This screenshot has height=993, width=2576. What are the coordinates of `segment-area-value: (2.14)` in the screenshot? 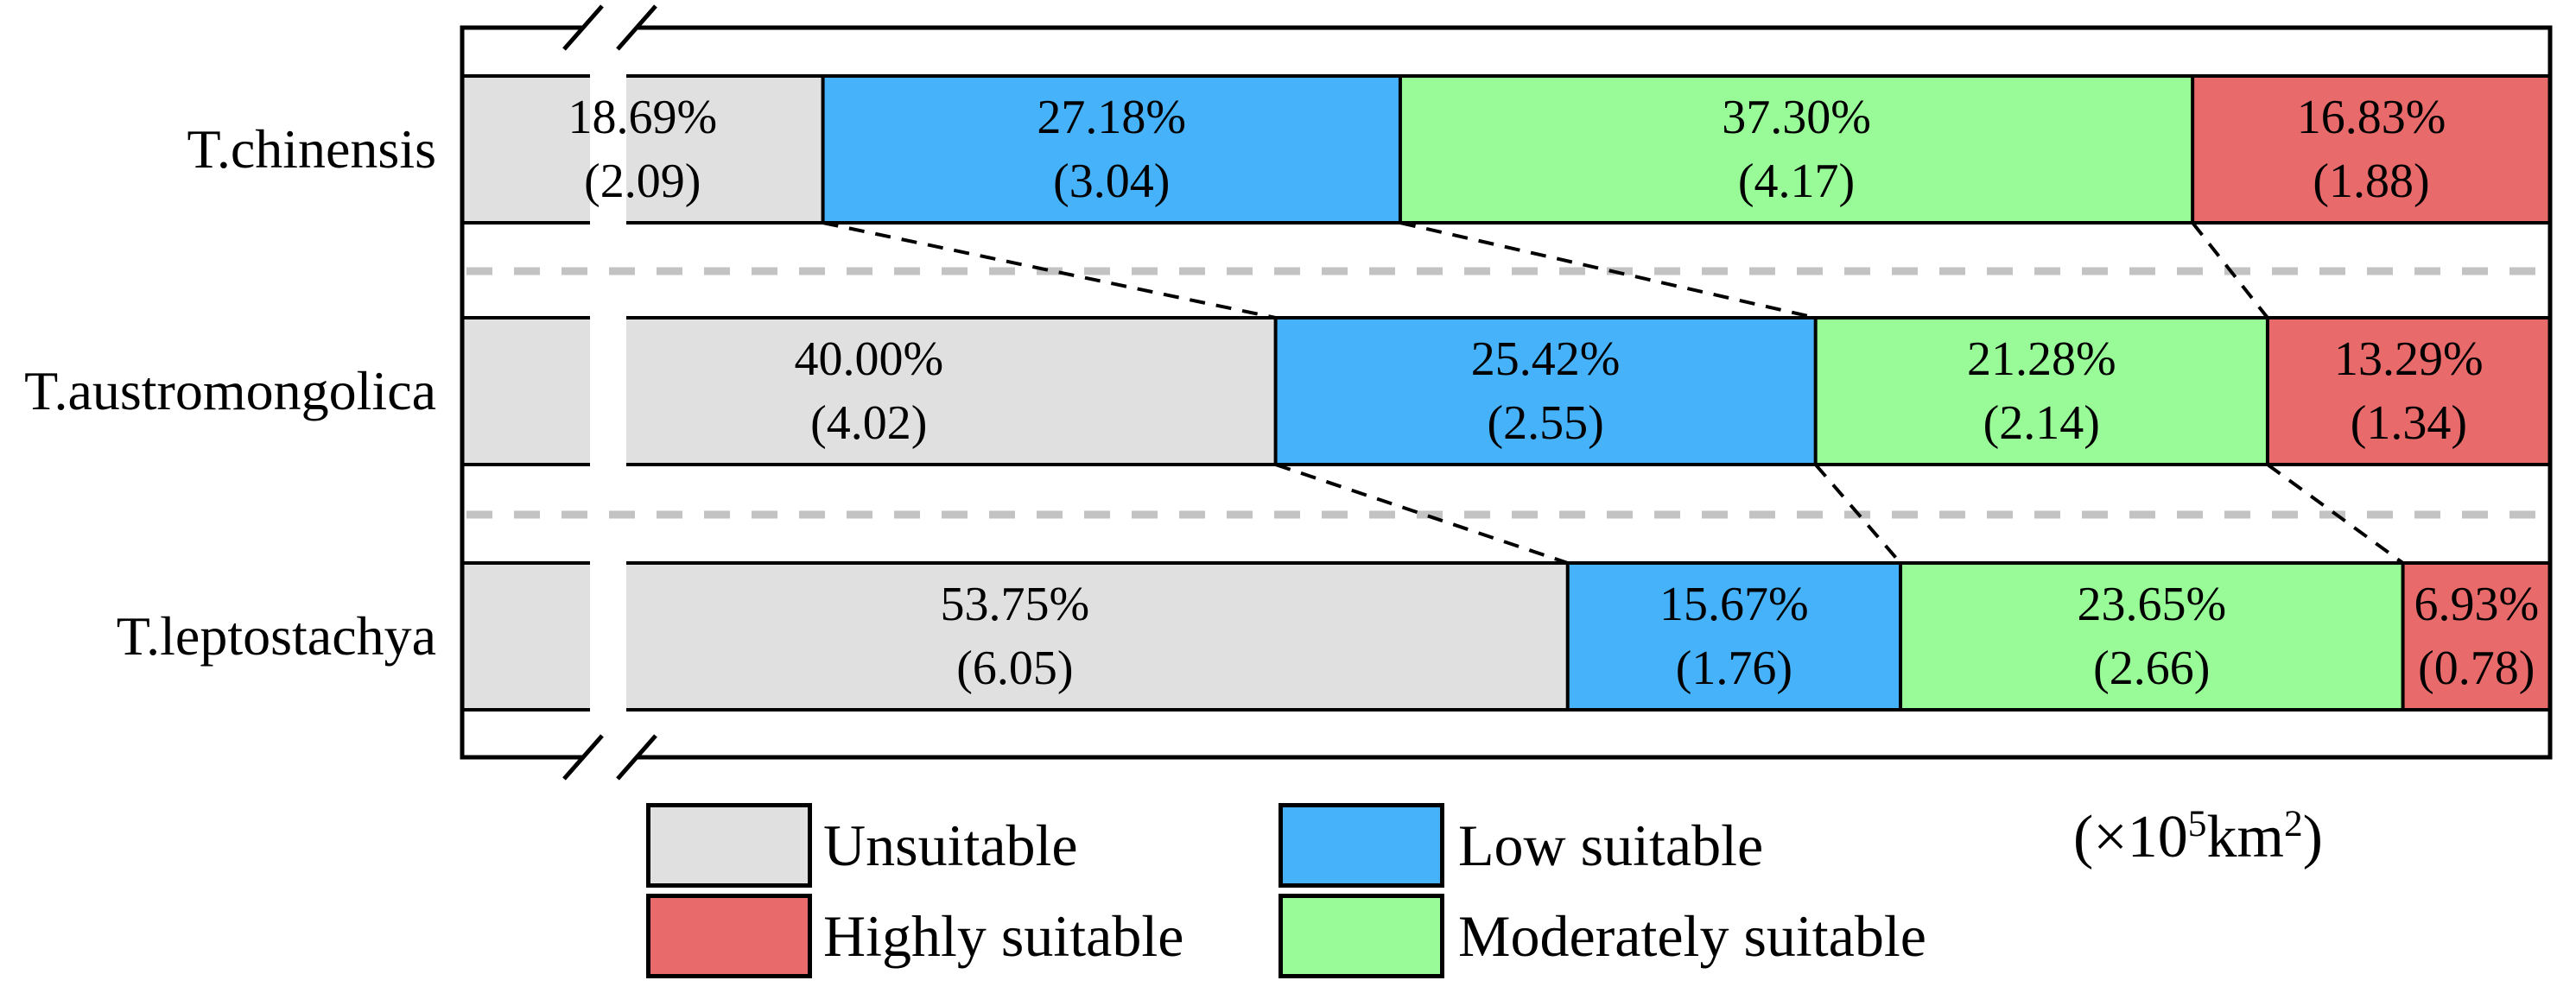 It's located at (2041, 423).